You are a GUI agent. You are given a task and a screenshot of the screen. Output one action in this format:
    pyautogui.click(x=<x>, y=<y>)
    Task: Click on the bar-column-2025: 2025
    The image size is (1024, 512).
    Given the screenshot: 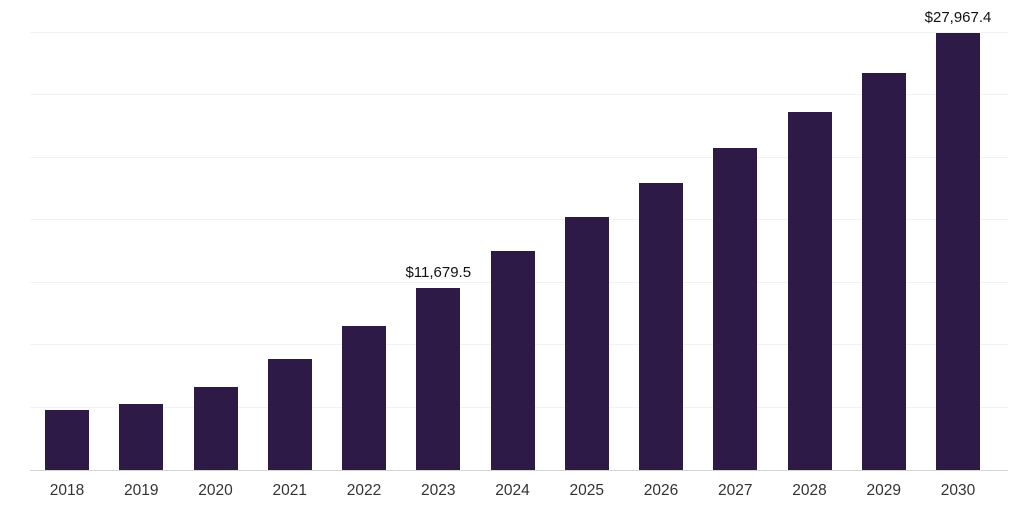 What is the action you would take?
    pyautogui.click(x=586, y=264)
    